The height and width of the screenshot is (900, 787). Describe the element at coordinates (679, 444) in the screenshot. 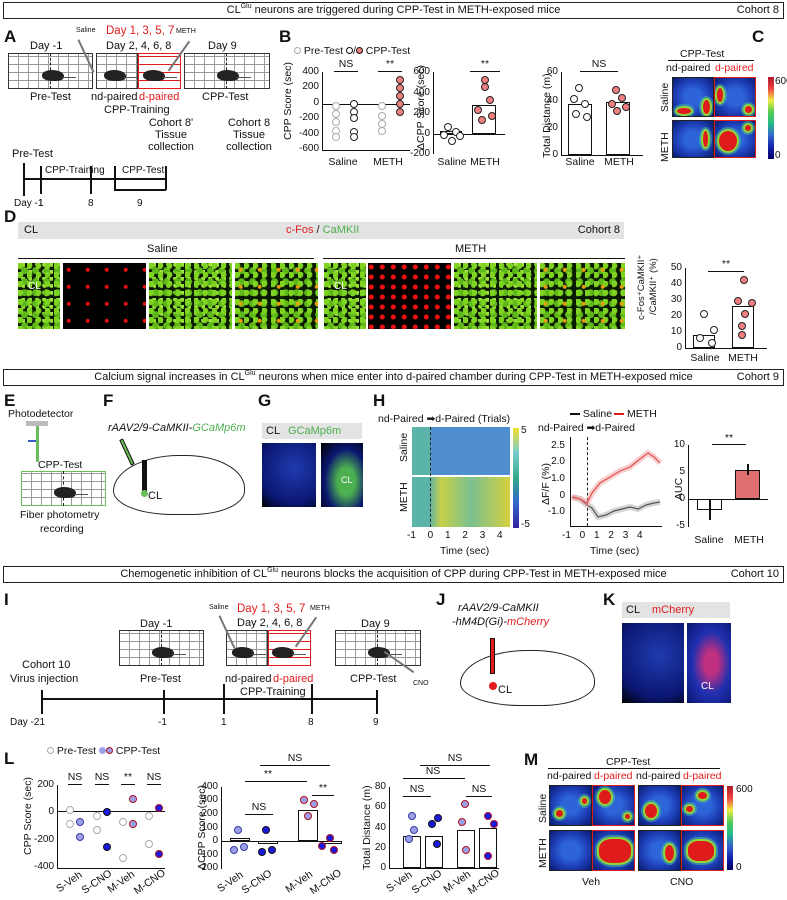

I see `ytick: 10` at that location.